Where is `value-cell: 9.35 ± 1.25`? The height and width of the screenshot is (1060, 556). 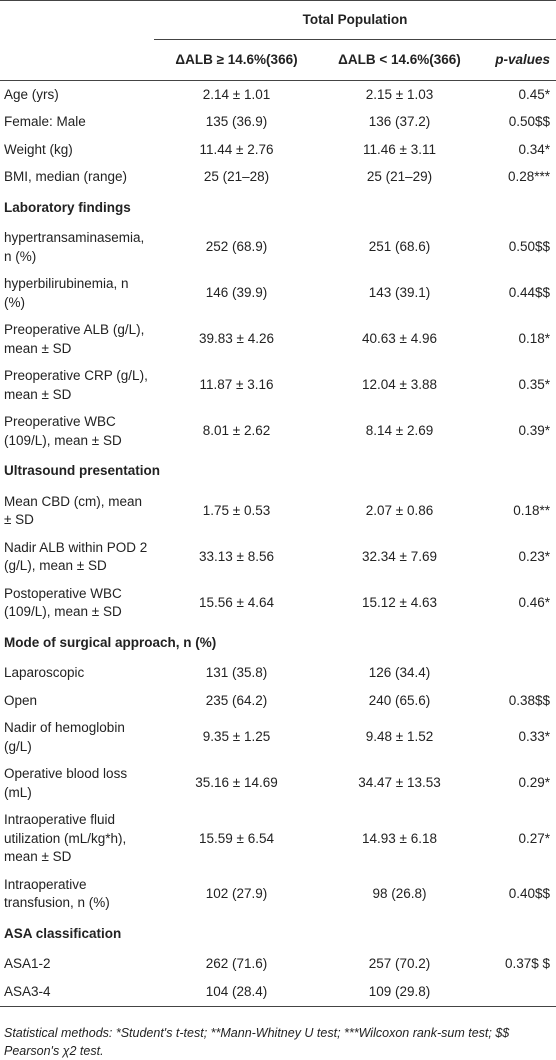 value-cell: 9.35 ± 1.25 is located at coordinates (236, 737).